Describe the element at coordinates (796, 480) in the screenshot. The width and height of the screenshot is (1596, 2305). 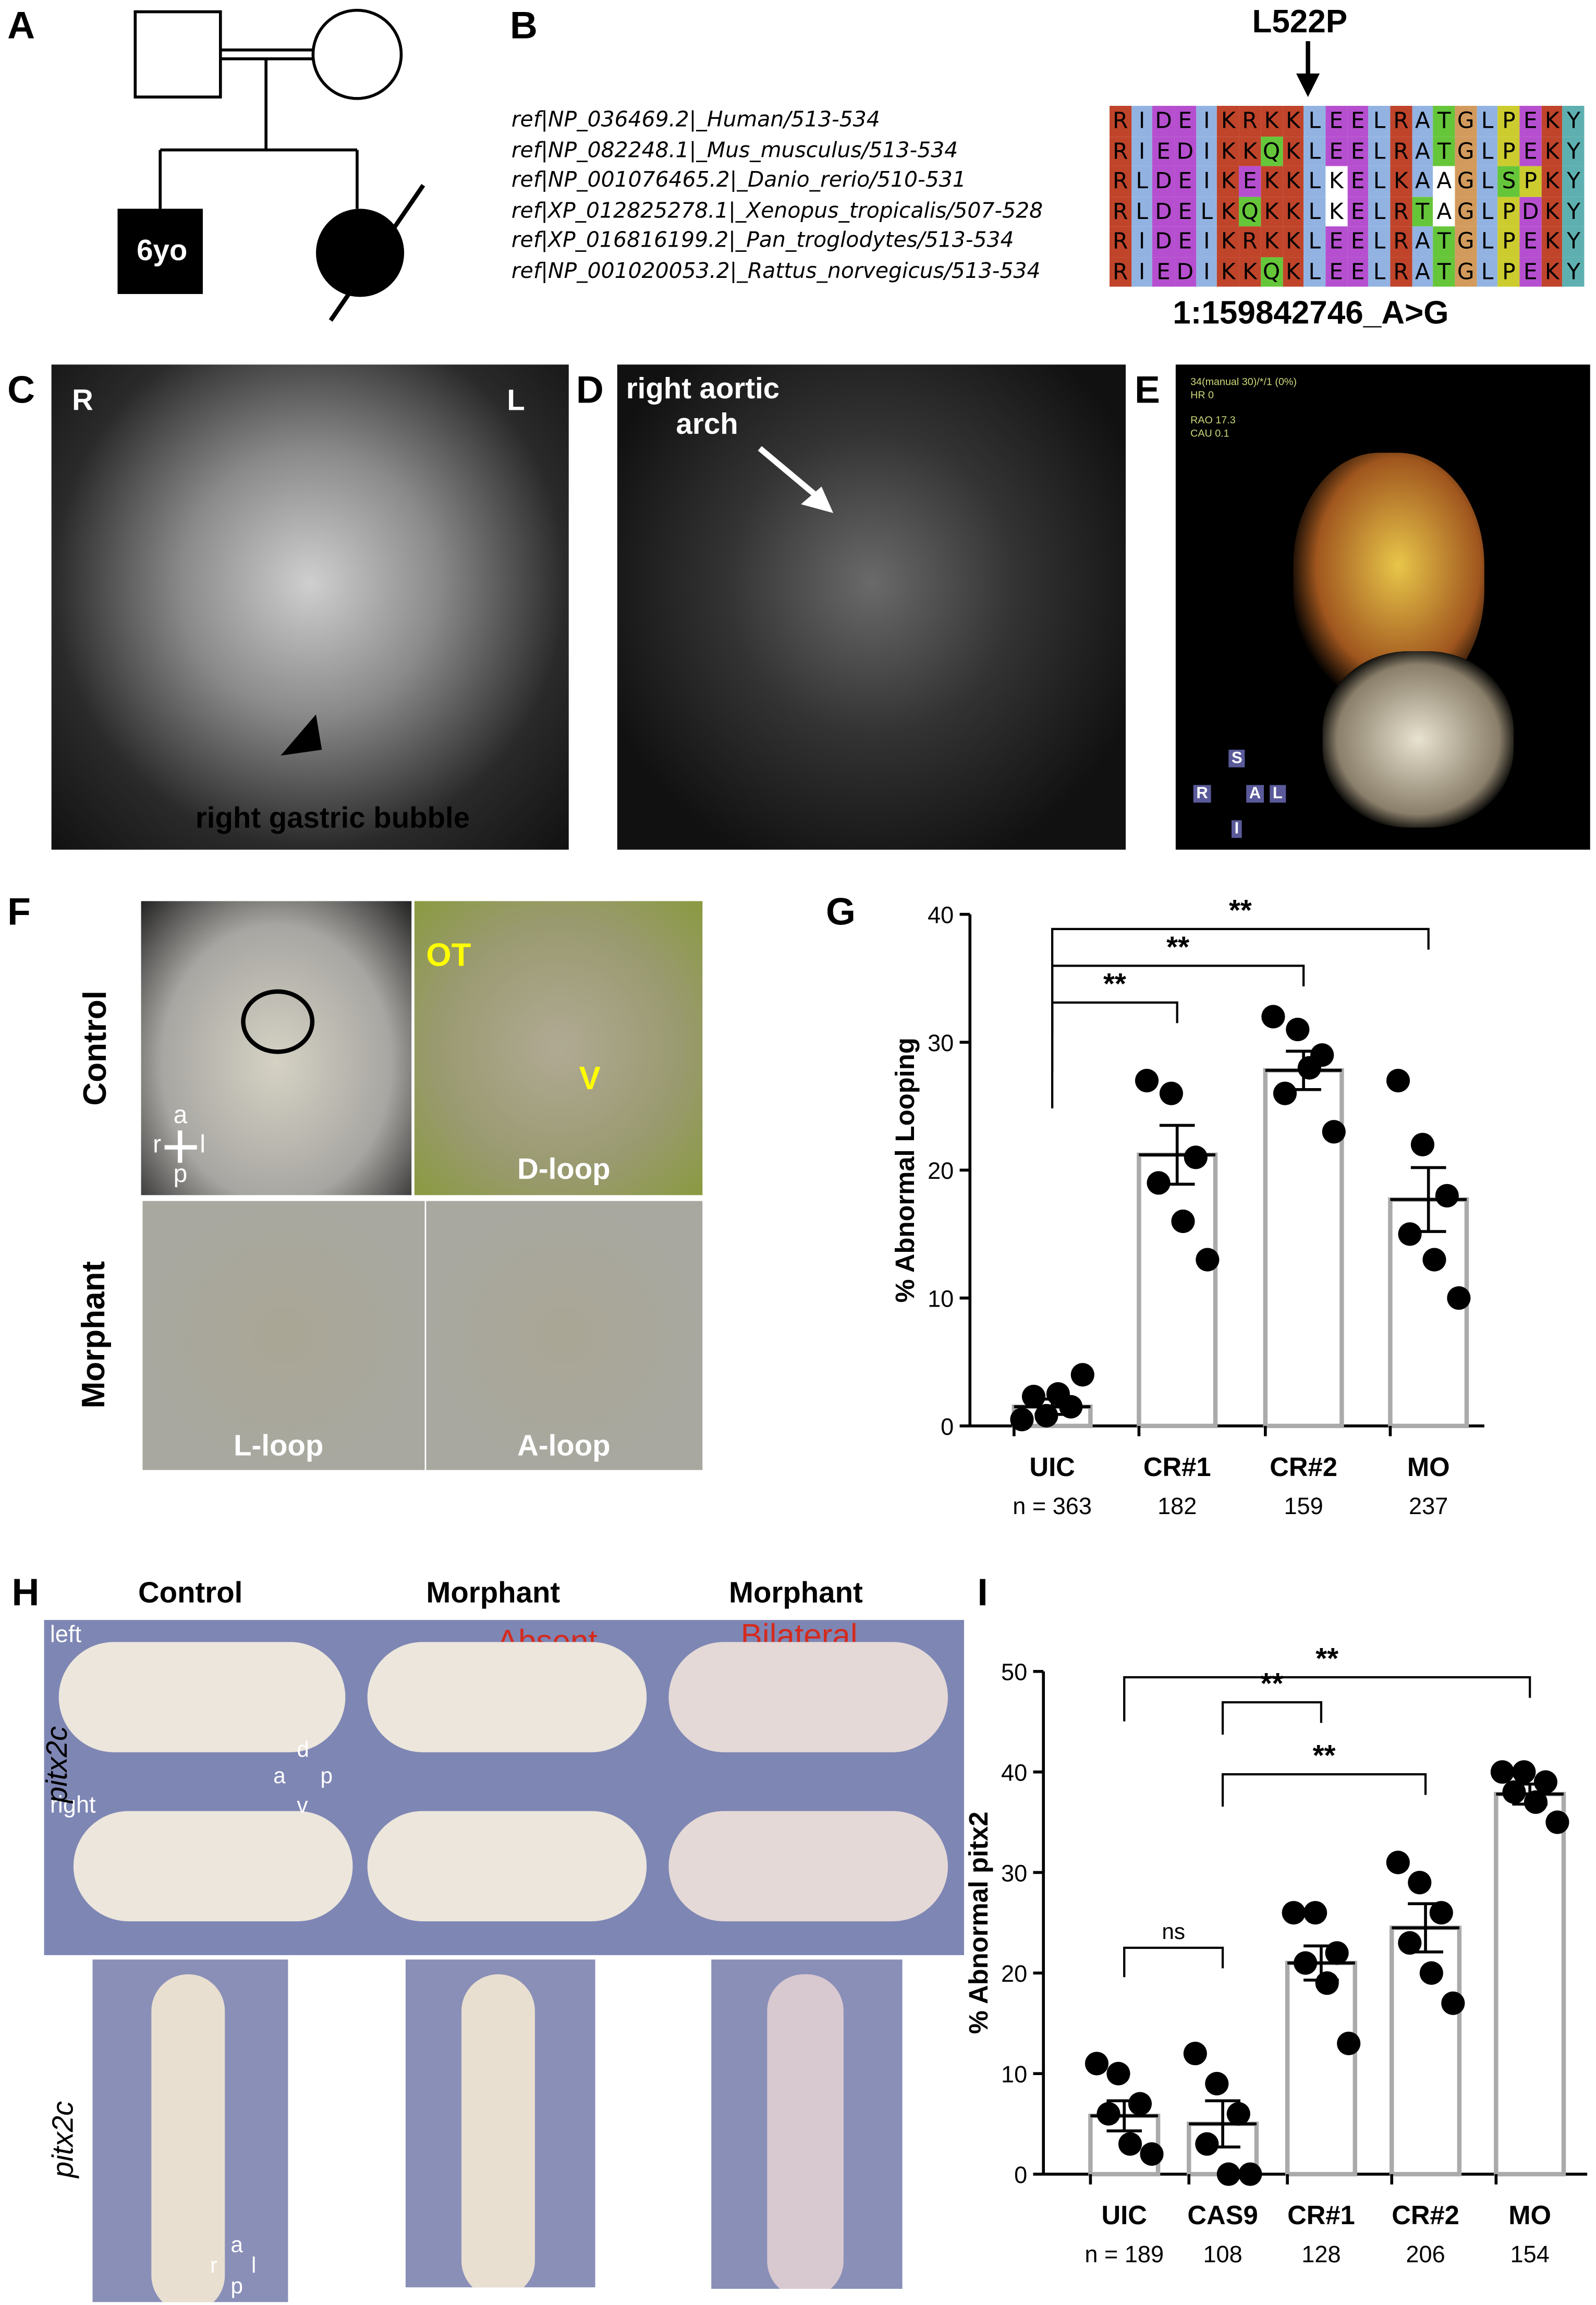
I see `arrow-icon` at that location.